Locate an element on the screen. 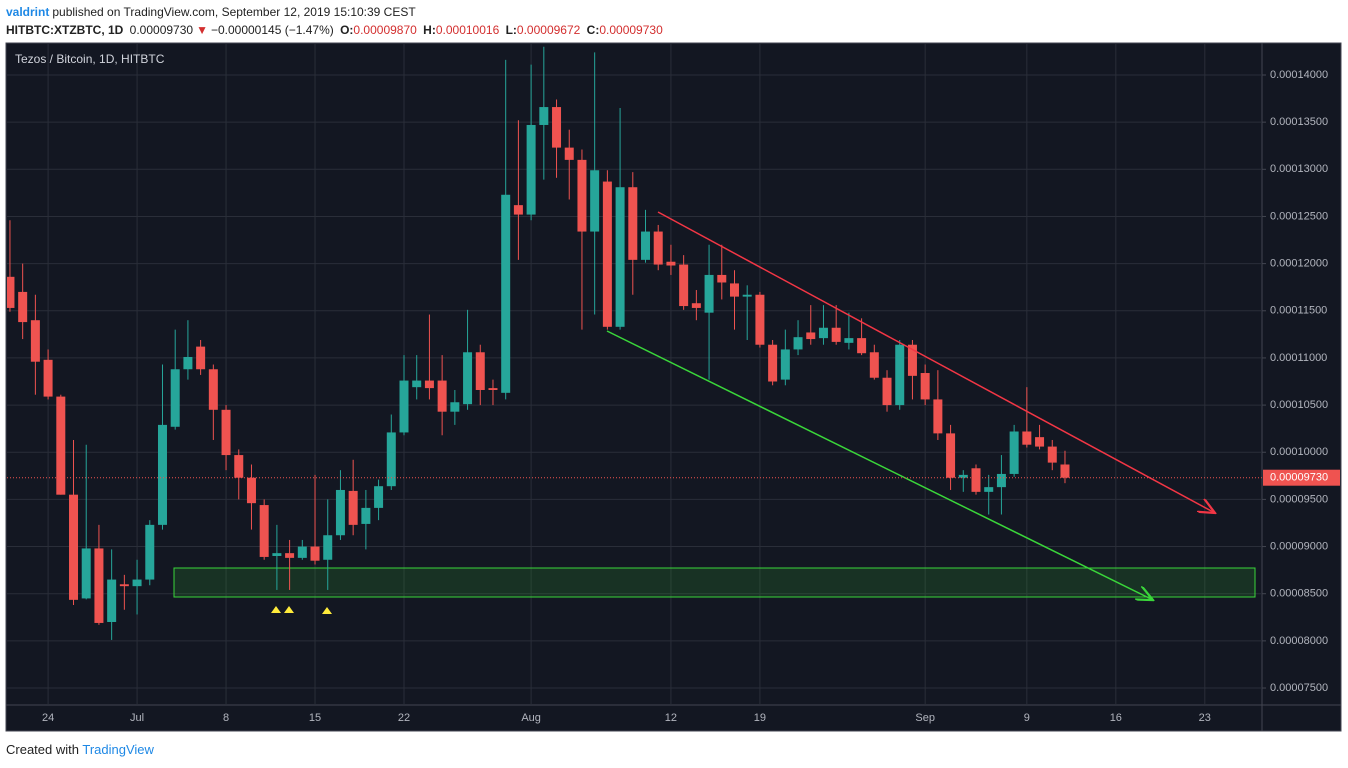 The image size is (1348, 768). y-tick-label: 0.00013500 is located at coordinates (1299, 122).